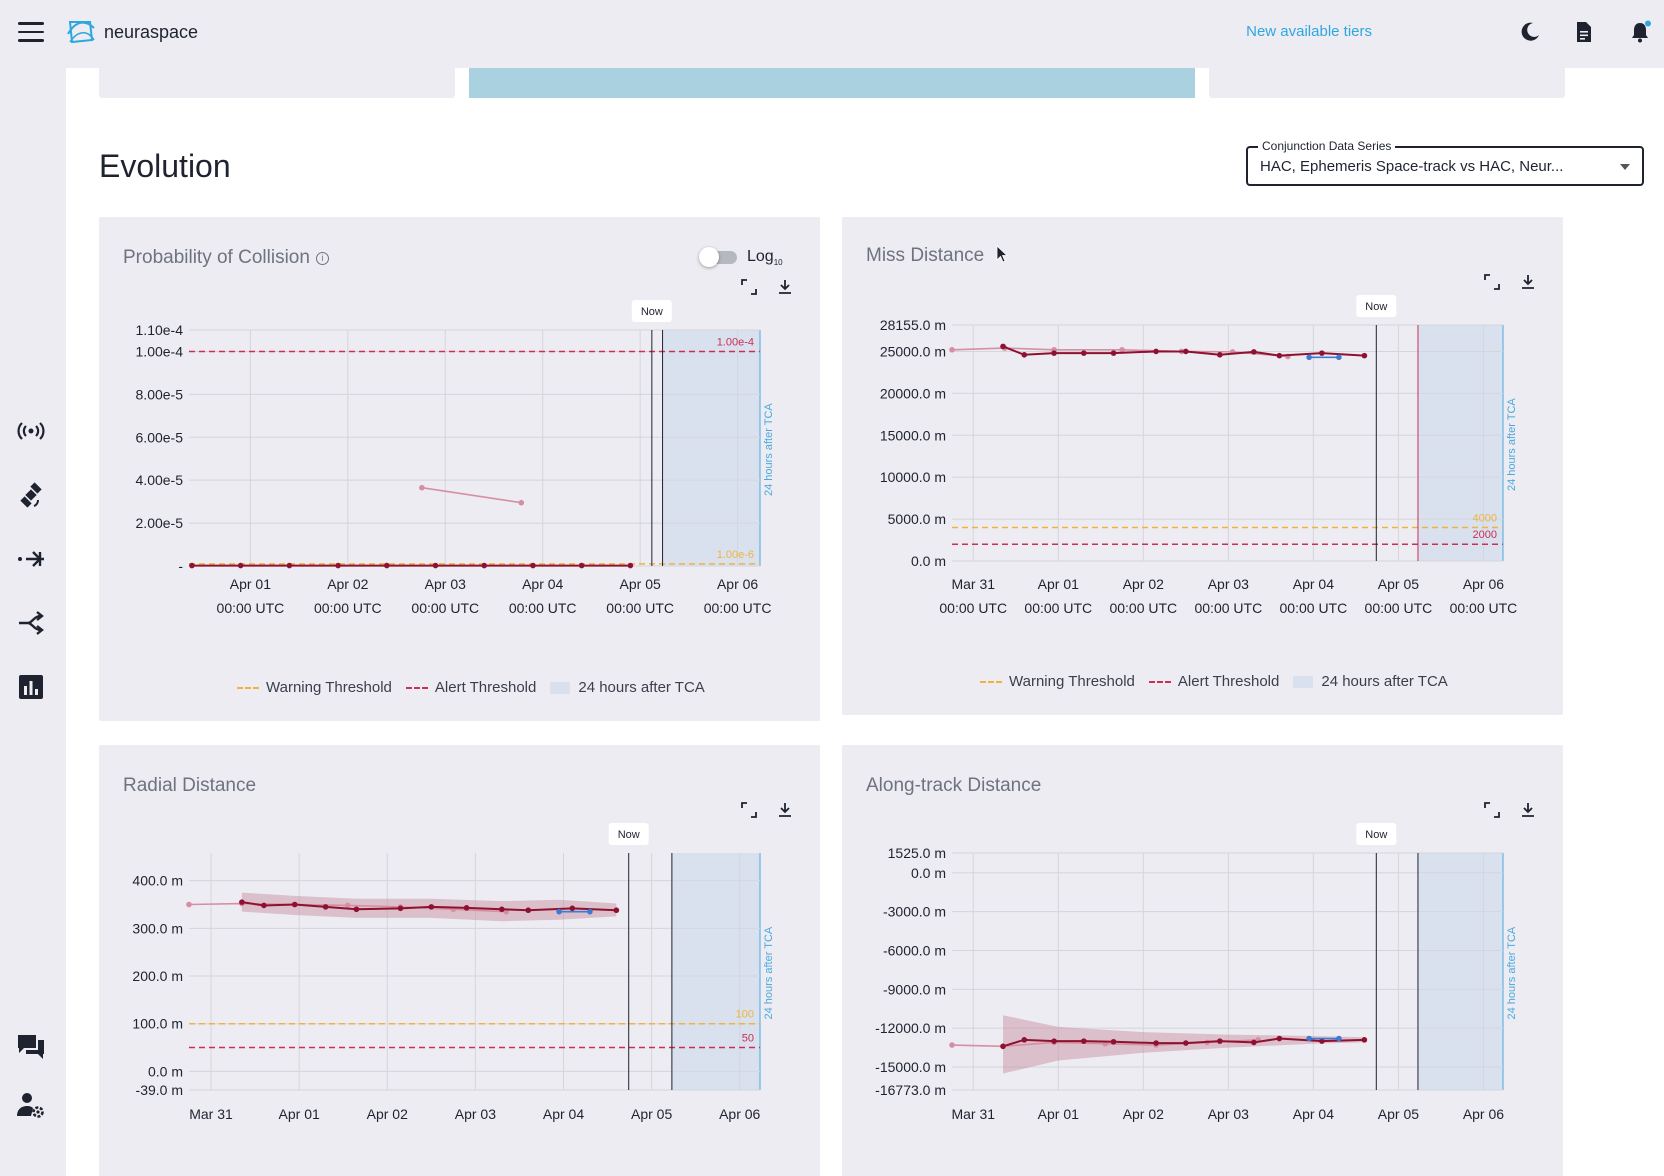 The width and height of the screenshot is (1664, 1176). I want to click on y-tick-label: -6000.0 m, so click(914, 950).